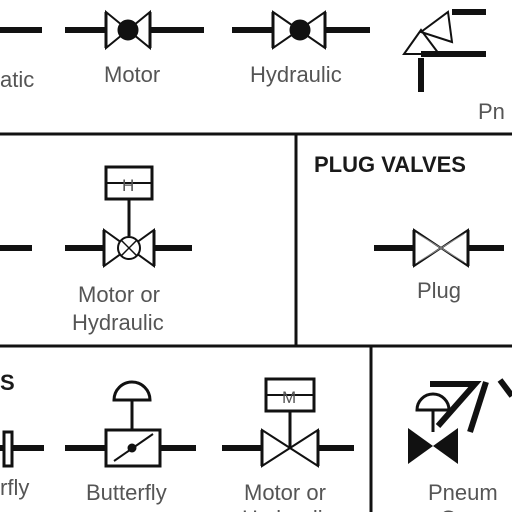 This screenshot has width=512, height=512. I want to click on motor-actuated-valve-symbol, so click(288, 422).